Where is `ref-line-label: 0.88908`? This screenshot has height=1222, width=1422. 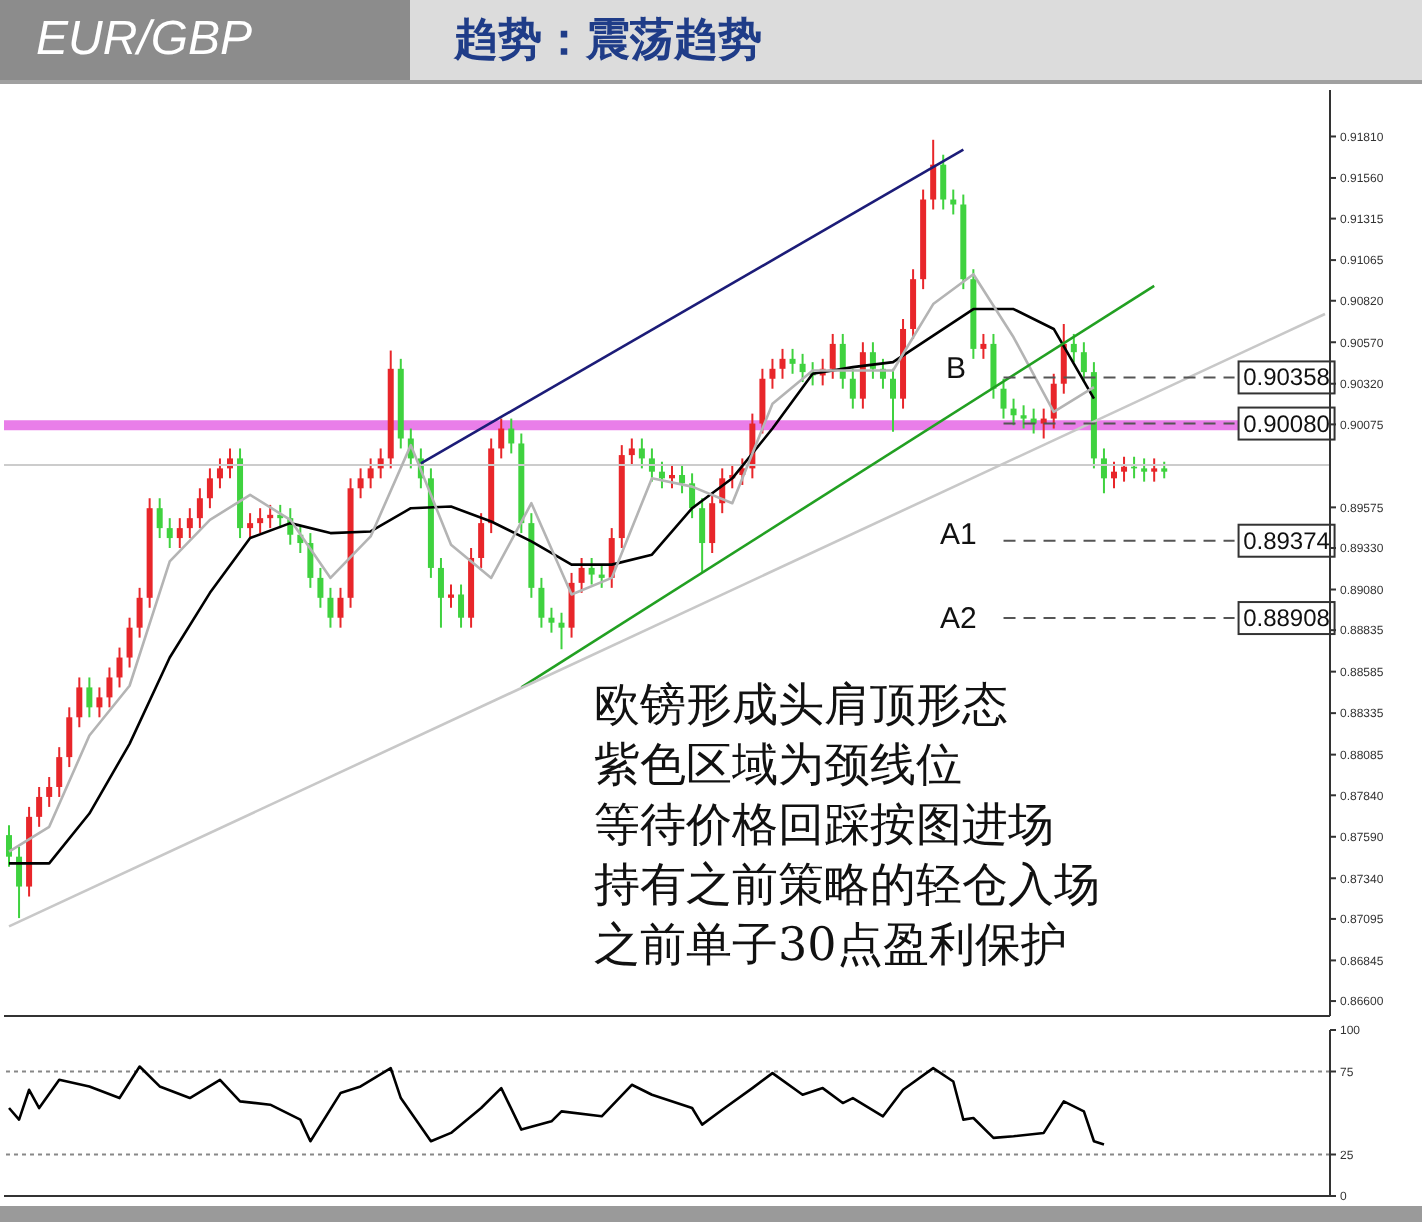
ref-line-label: 0.88908 is located at coordinates (1287, 618).